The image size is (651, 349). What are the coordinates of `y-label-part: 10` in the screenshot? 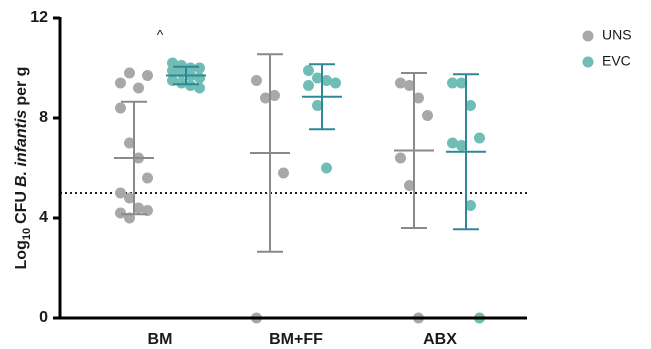 It's located at (27, 234).